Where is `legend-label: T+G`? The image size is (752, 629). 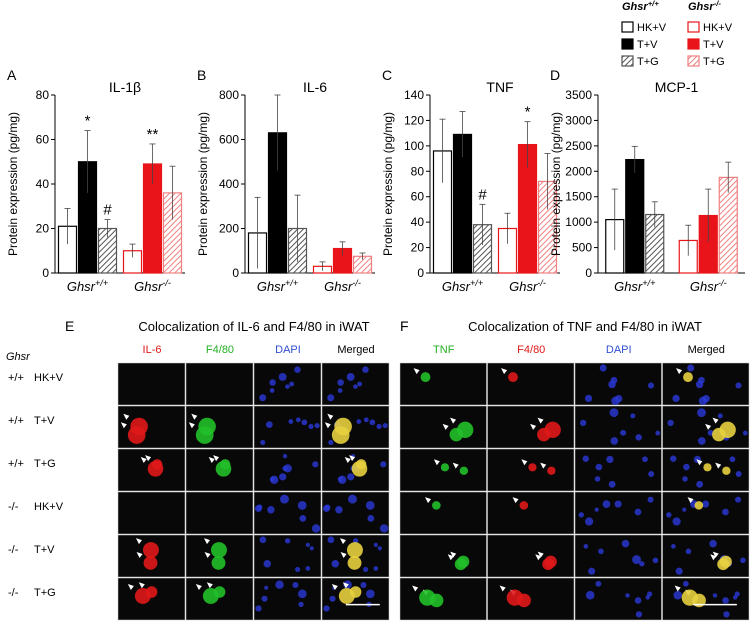 legend-label: T+G is located at coordinates (648, 62).